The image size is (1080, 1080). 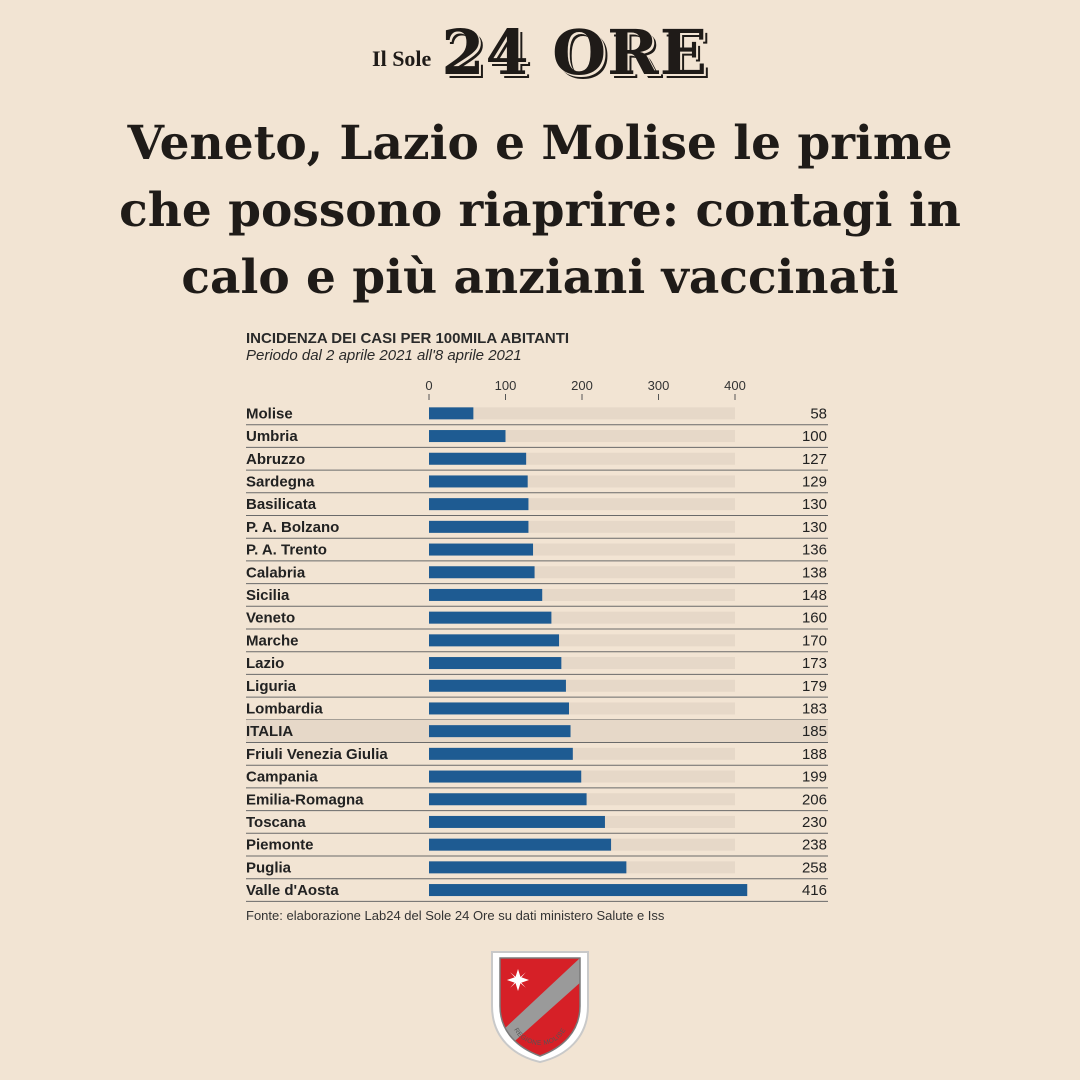 I want to click on category-label: Lazio, so click(x=265, y=663).